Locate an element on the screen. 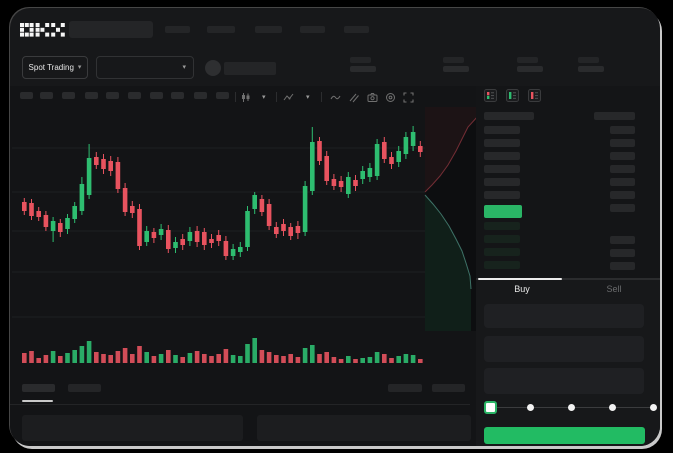  chart-type-candles-icon is located at coordinates (245, 97).